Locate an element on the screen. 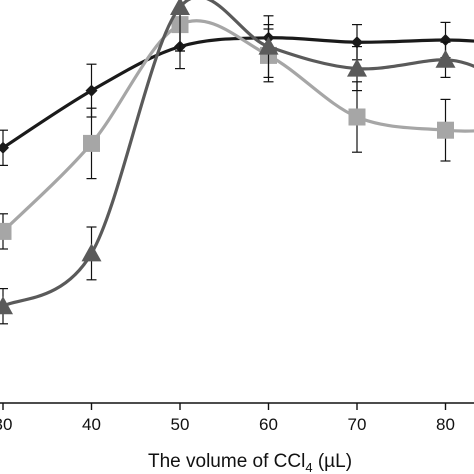  x-tick-label: 40 is located at coordinates (91, 424).